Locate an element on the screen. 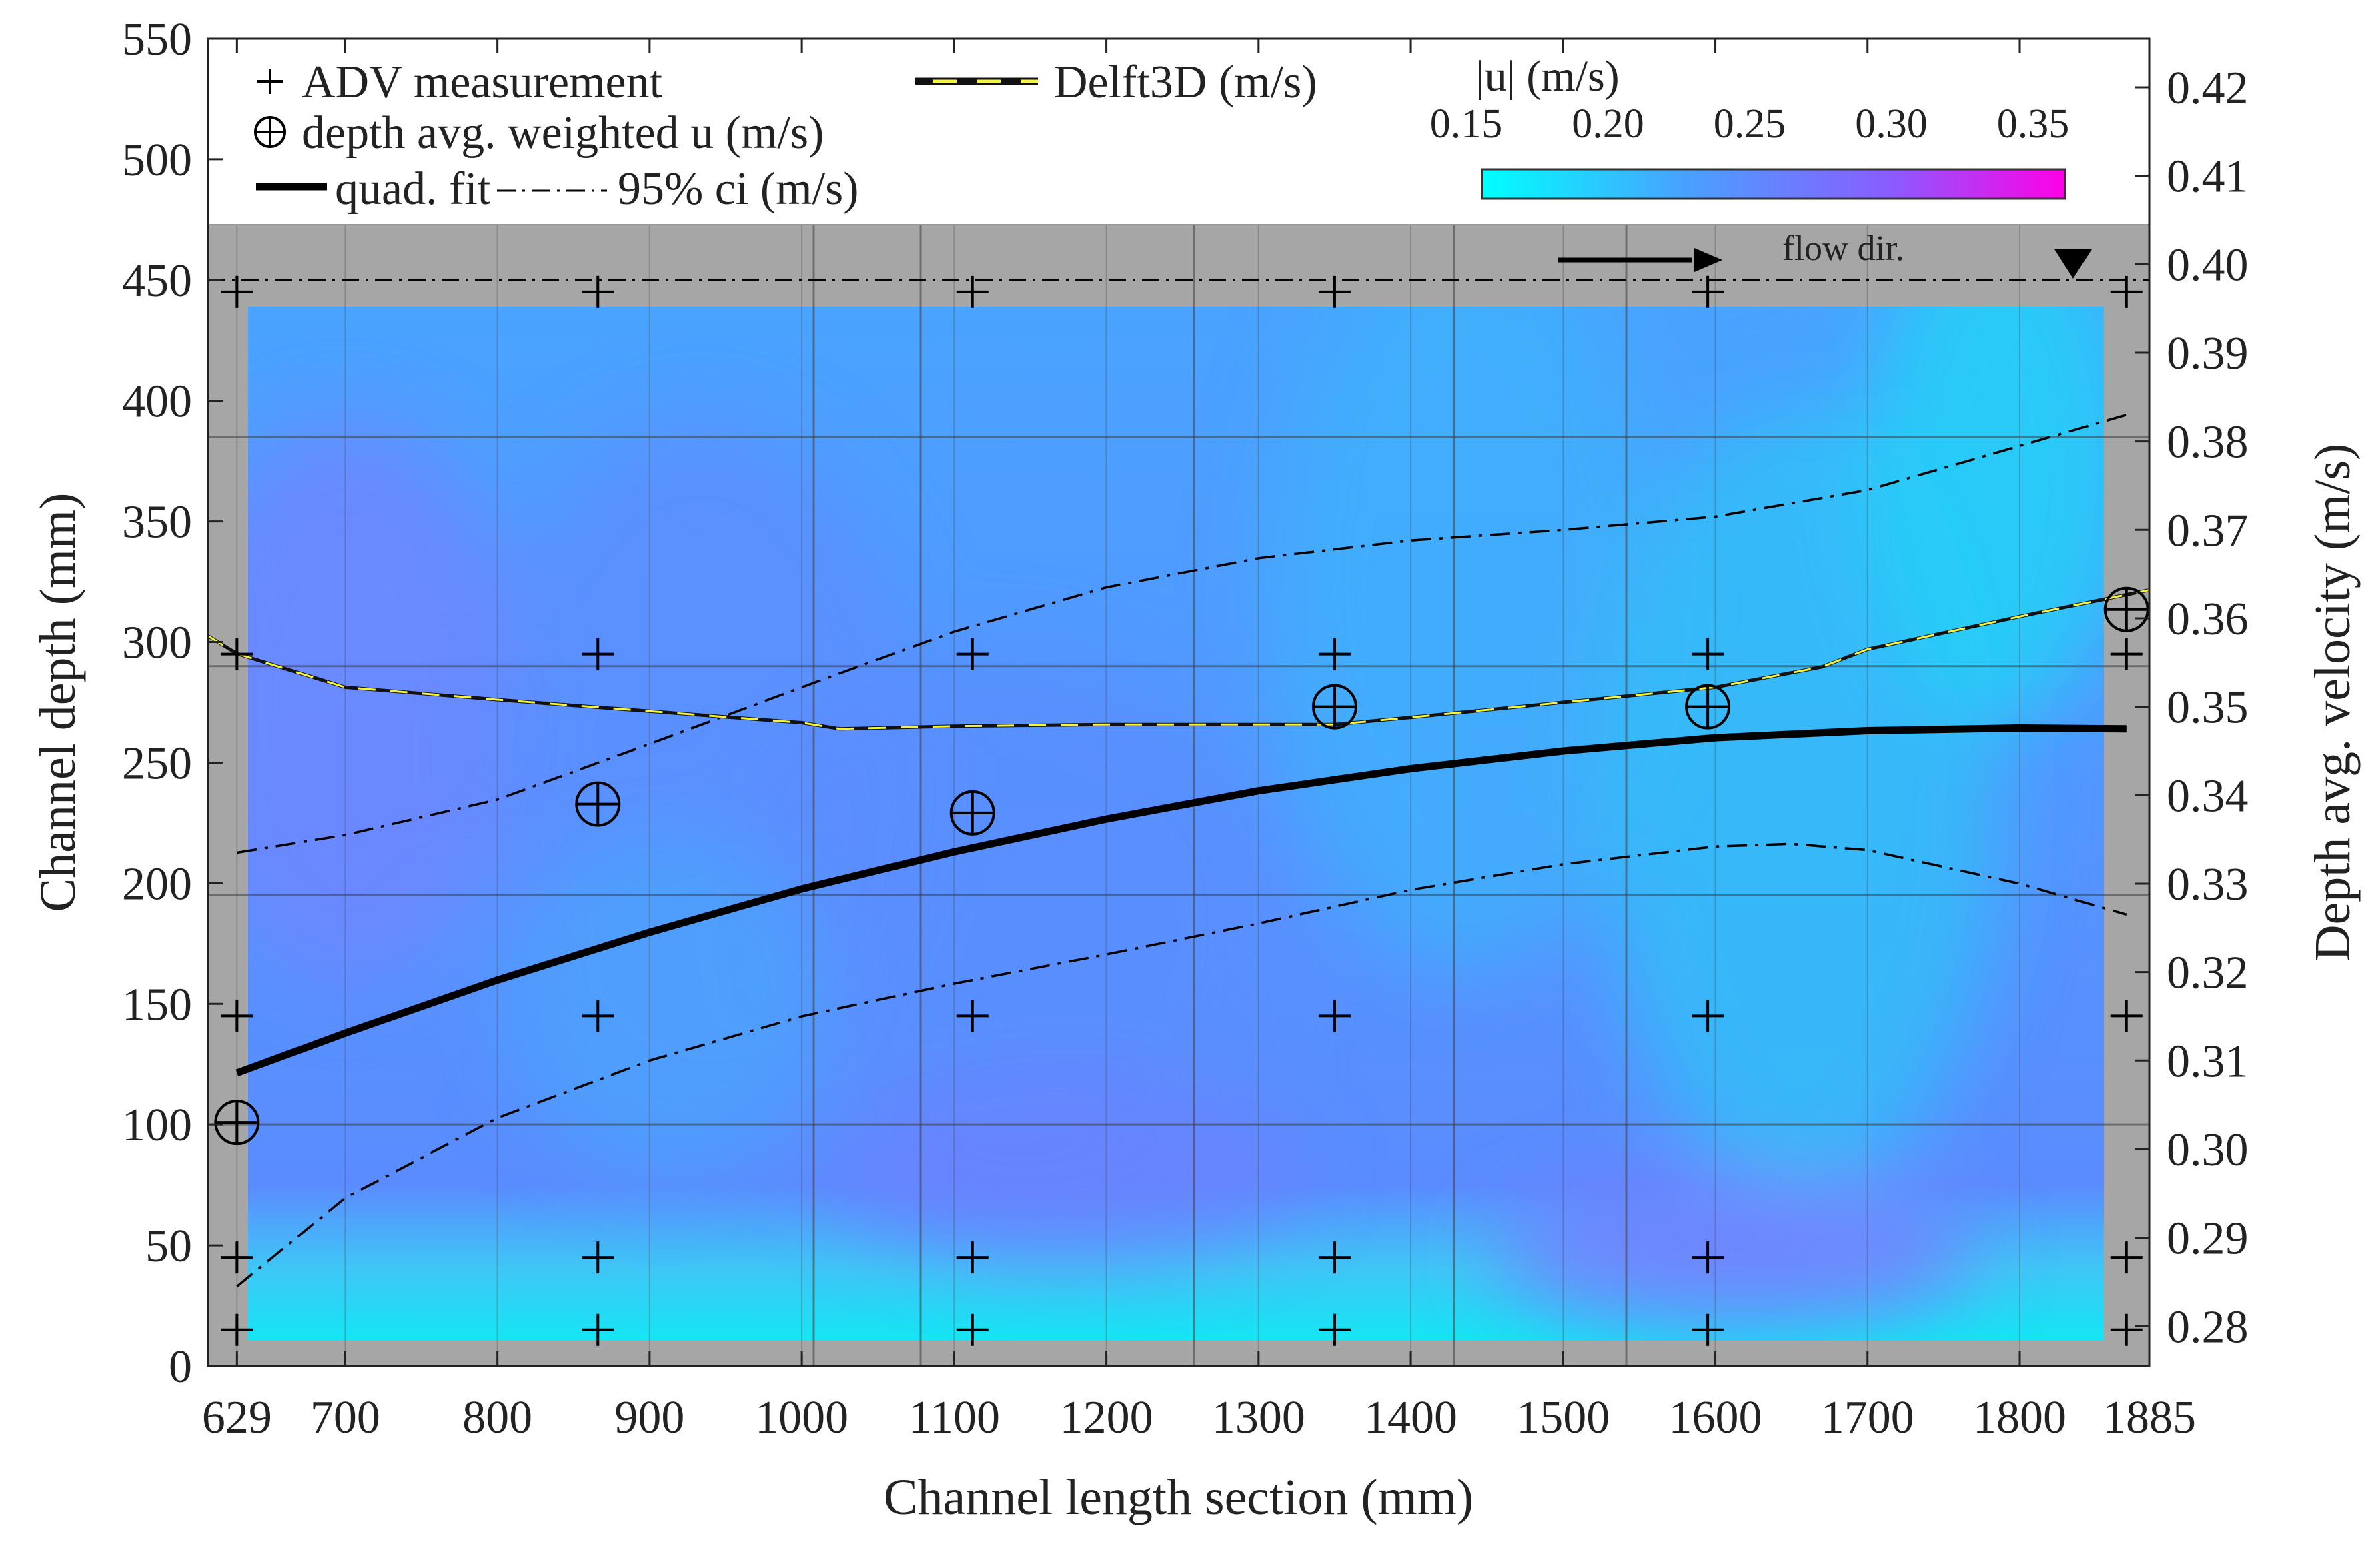 This screenshot has height=1542, width=2380. y2-tick-label: 0.40 is located at coordinates (2208, 265).